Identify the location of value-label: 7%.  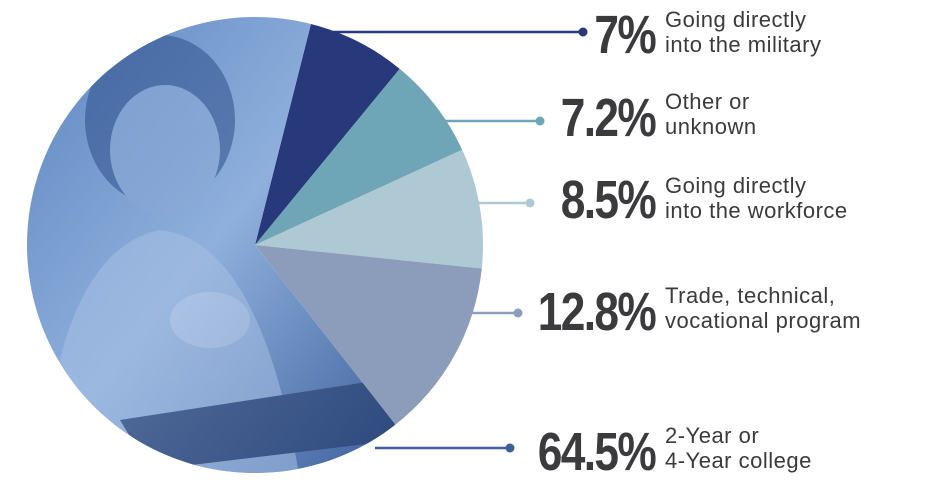
(625, 35).